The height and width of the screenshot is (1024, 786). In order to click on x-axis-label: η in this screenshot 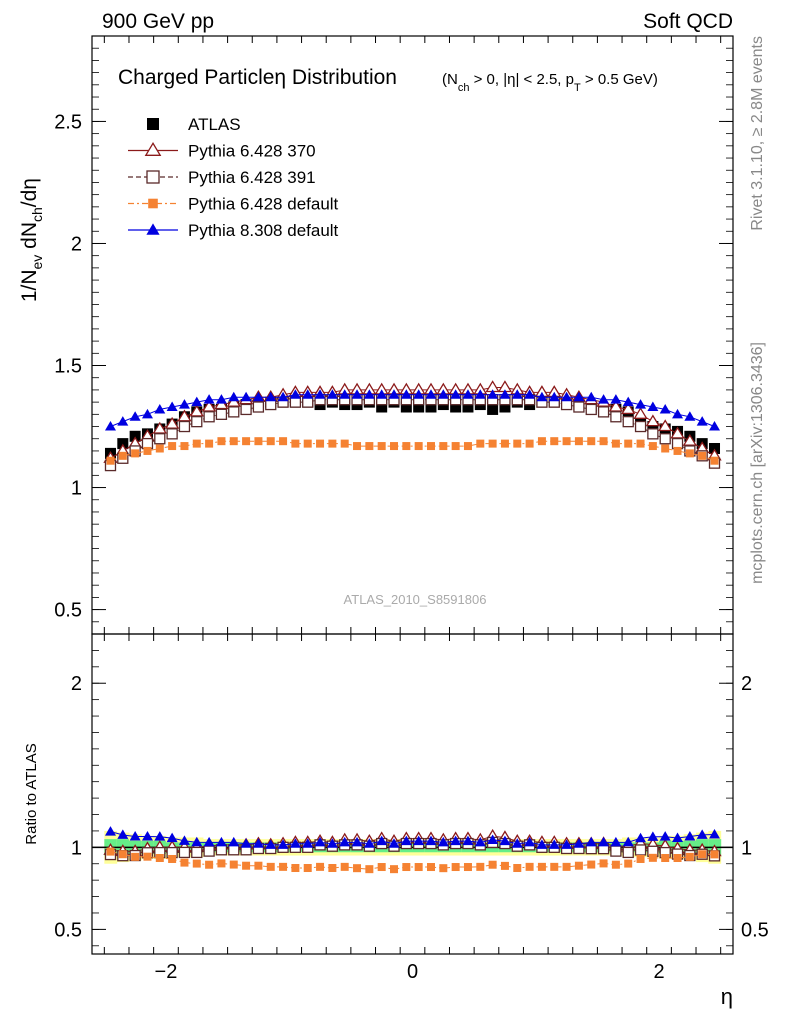, I will do `click(727, 996)`.